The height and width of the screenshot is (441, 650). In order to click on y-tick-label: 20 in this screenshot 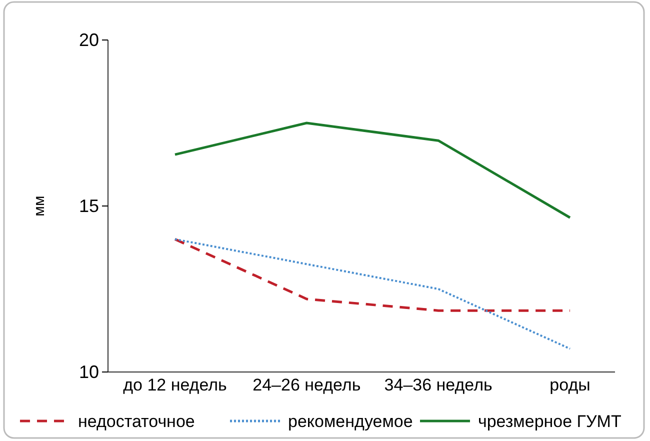, I will do `click(88, 40)`.